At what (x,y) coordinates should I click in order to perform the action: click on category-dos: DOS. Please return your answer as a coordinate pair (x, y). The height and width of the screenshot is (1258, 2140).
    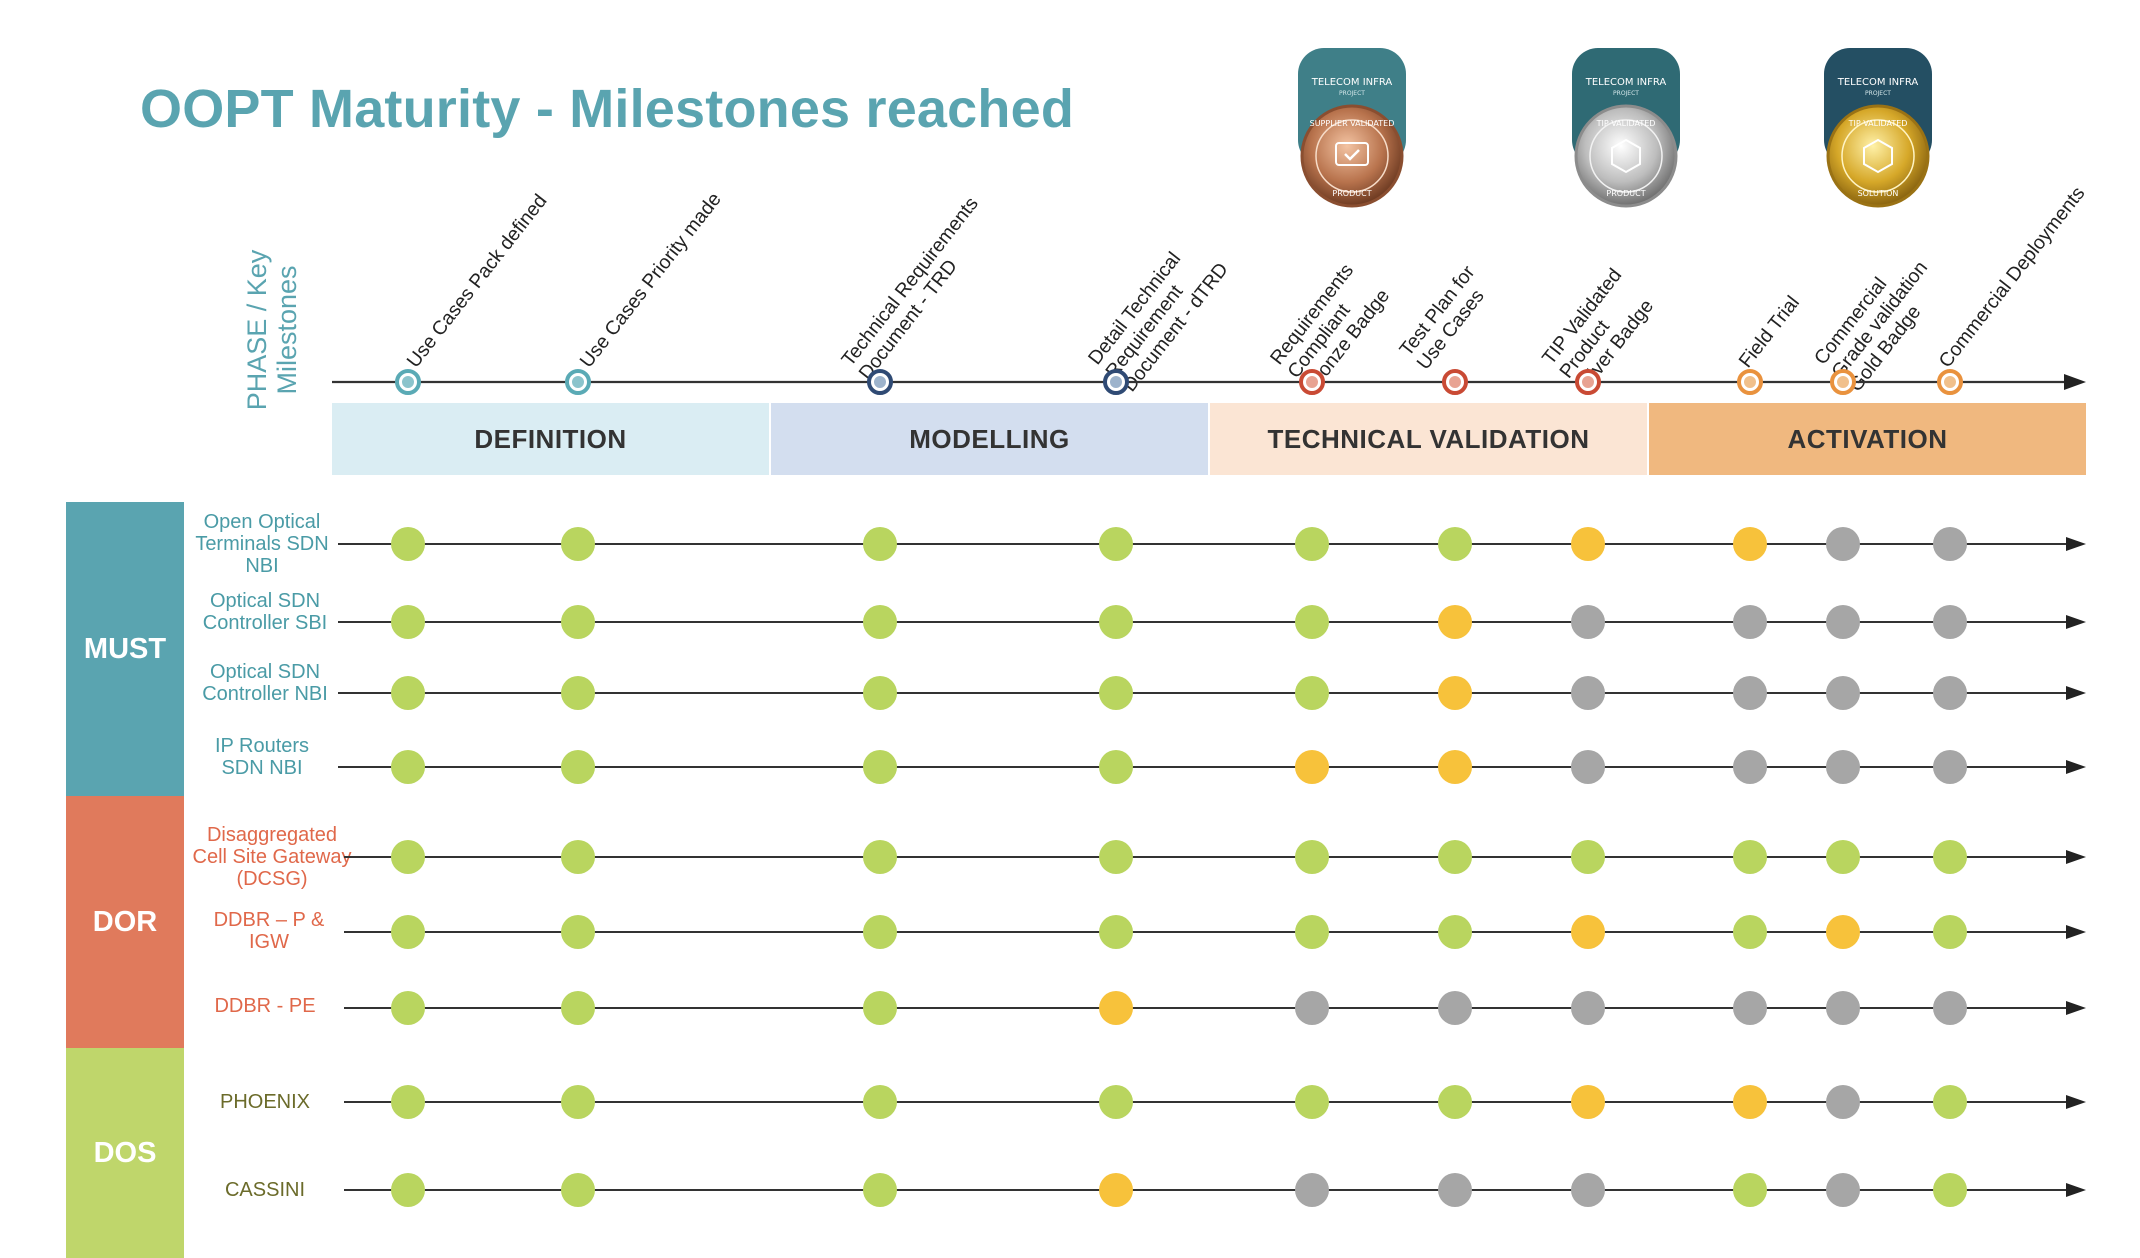
    Looking at the image, I should click on (125, 1153).